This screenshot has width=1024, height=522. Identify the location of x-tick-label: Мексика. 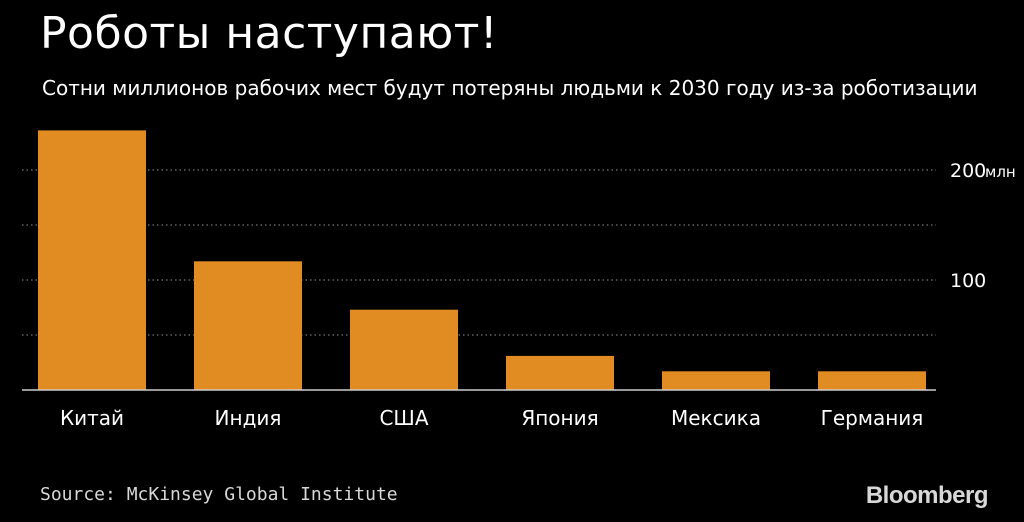
(716, 418).